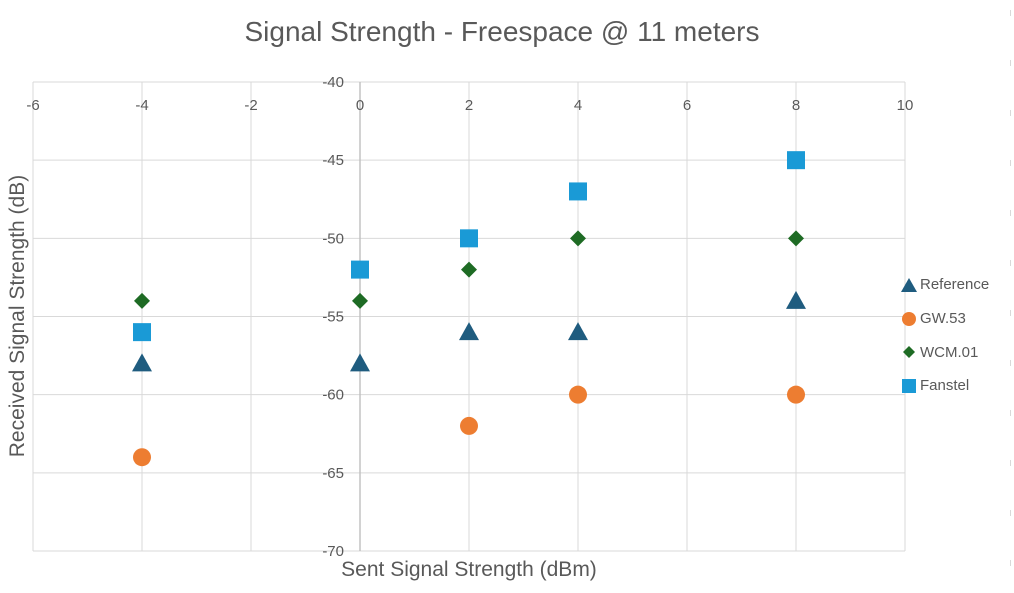 The width and height of the screenshot is (1014, 593). Describe the element at coordinates (333, 395) in the screenshot. I see `y-tick-label: -60` at that location.